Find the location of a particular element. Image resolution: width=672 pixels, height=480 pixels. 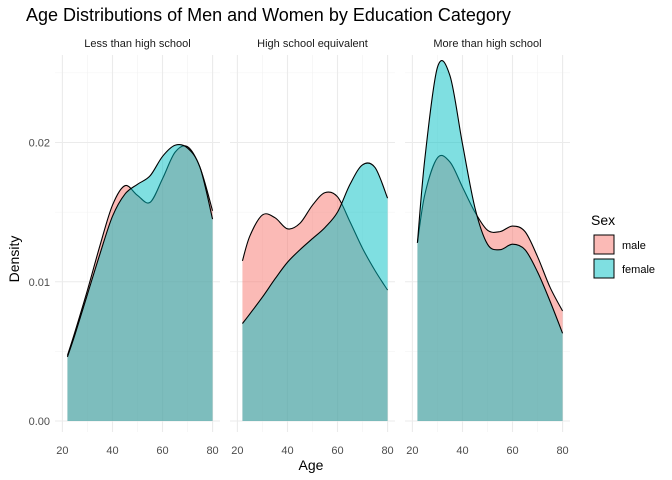

legend-title: Sex is located at coordinates (603, 220).